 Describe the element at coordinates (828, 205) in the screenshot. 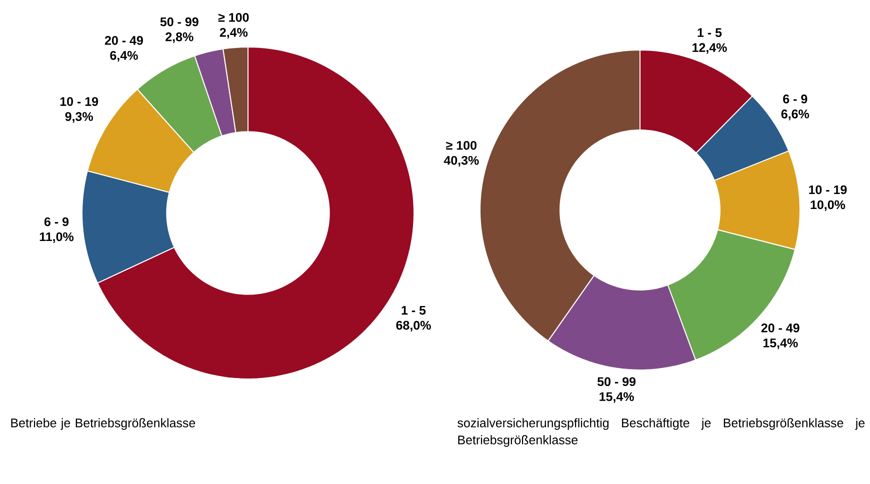

I see `data-label: 10,0%` at that location.